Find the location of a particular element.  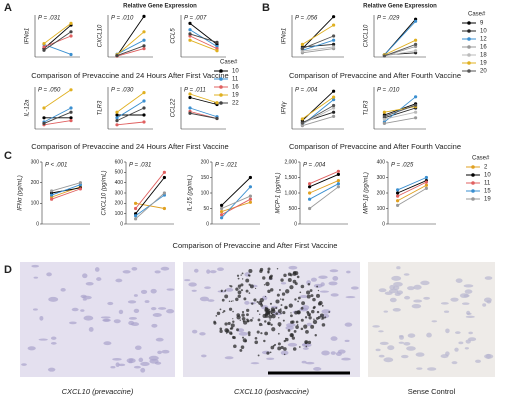

p-value: P < .001 is located at coordinates (56, 166).